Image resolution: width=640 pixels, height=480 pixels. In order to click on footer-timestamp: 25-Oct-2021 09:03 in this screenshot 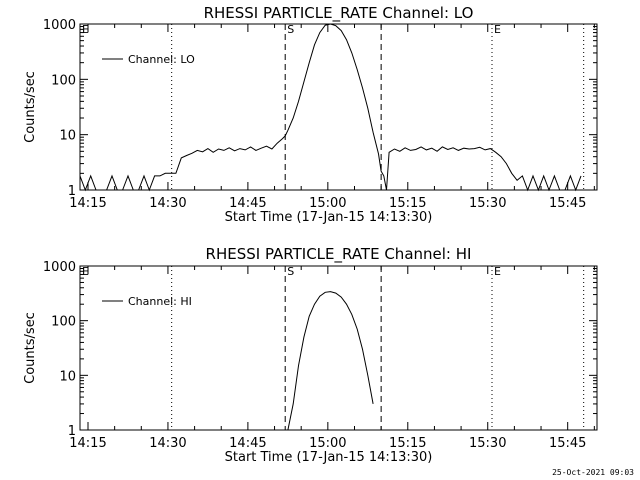, I will do `click(593, 472)`.